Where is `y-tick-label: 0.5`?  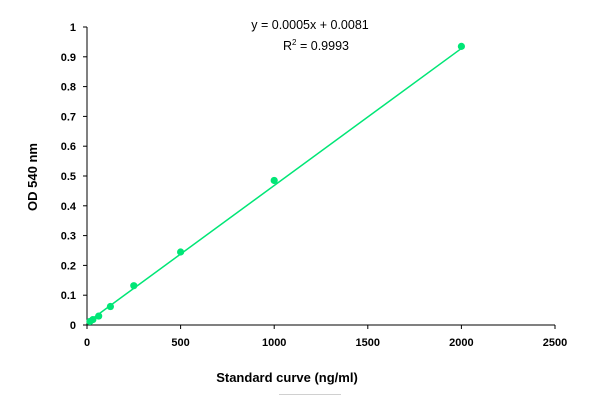 y-tick-label: 0.5 is located at coordinates (68, 177).